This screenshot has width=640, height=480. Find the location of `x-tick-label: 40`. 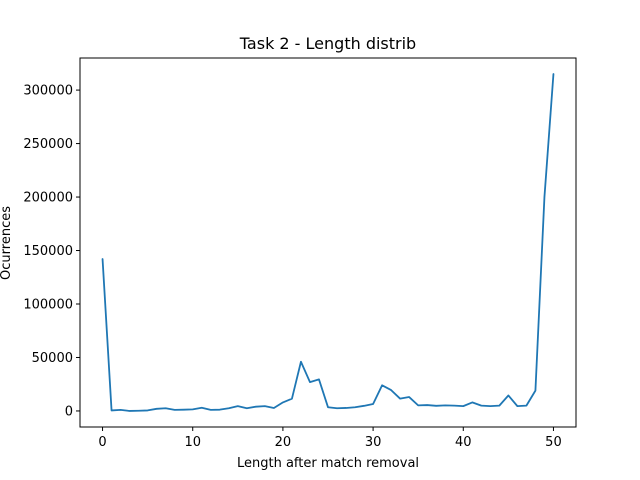

x-tick-label: 40 is located at coordinates (463, 442).